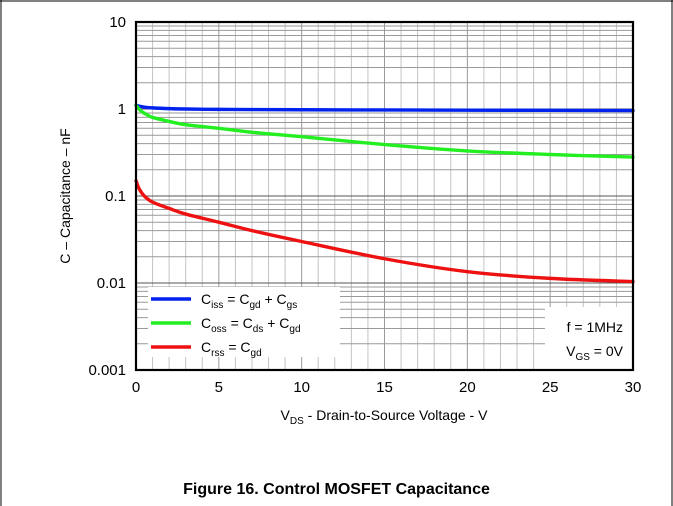 This screenshot has width=673, height=506. What do you see at coordinates (111, 283) in the screenshot?
I see `y-tick-label: 0.01` at bounding box center [111, 283].